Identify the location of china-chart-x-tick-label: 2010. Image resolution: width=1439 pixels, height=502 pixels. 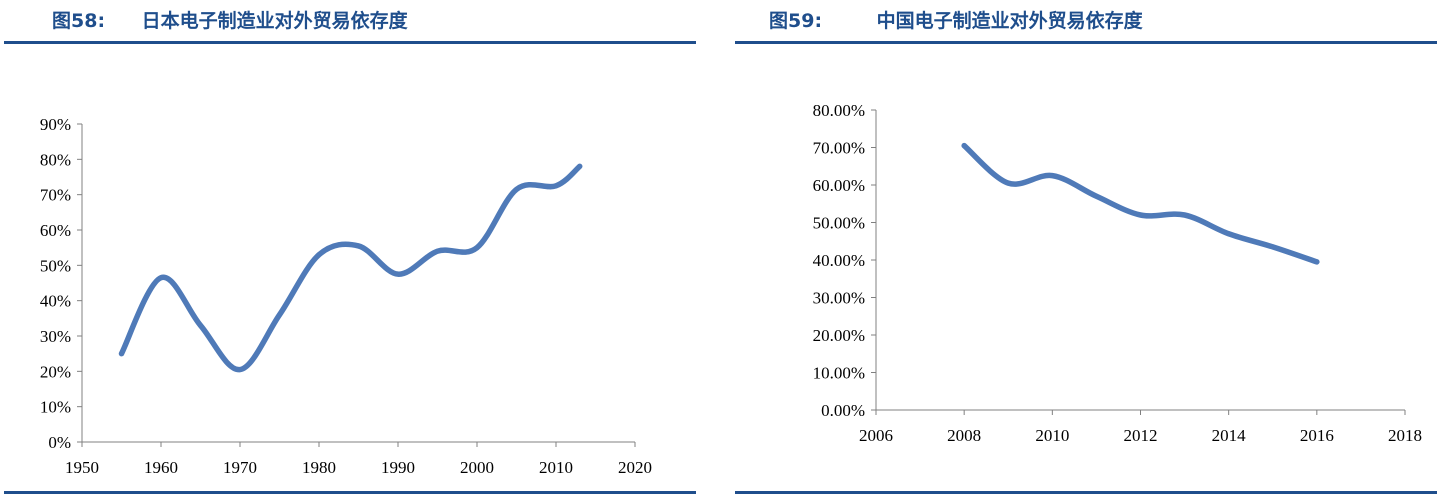
(1052, 435).